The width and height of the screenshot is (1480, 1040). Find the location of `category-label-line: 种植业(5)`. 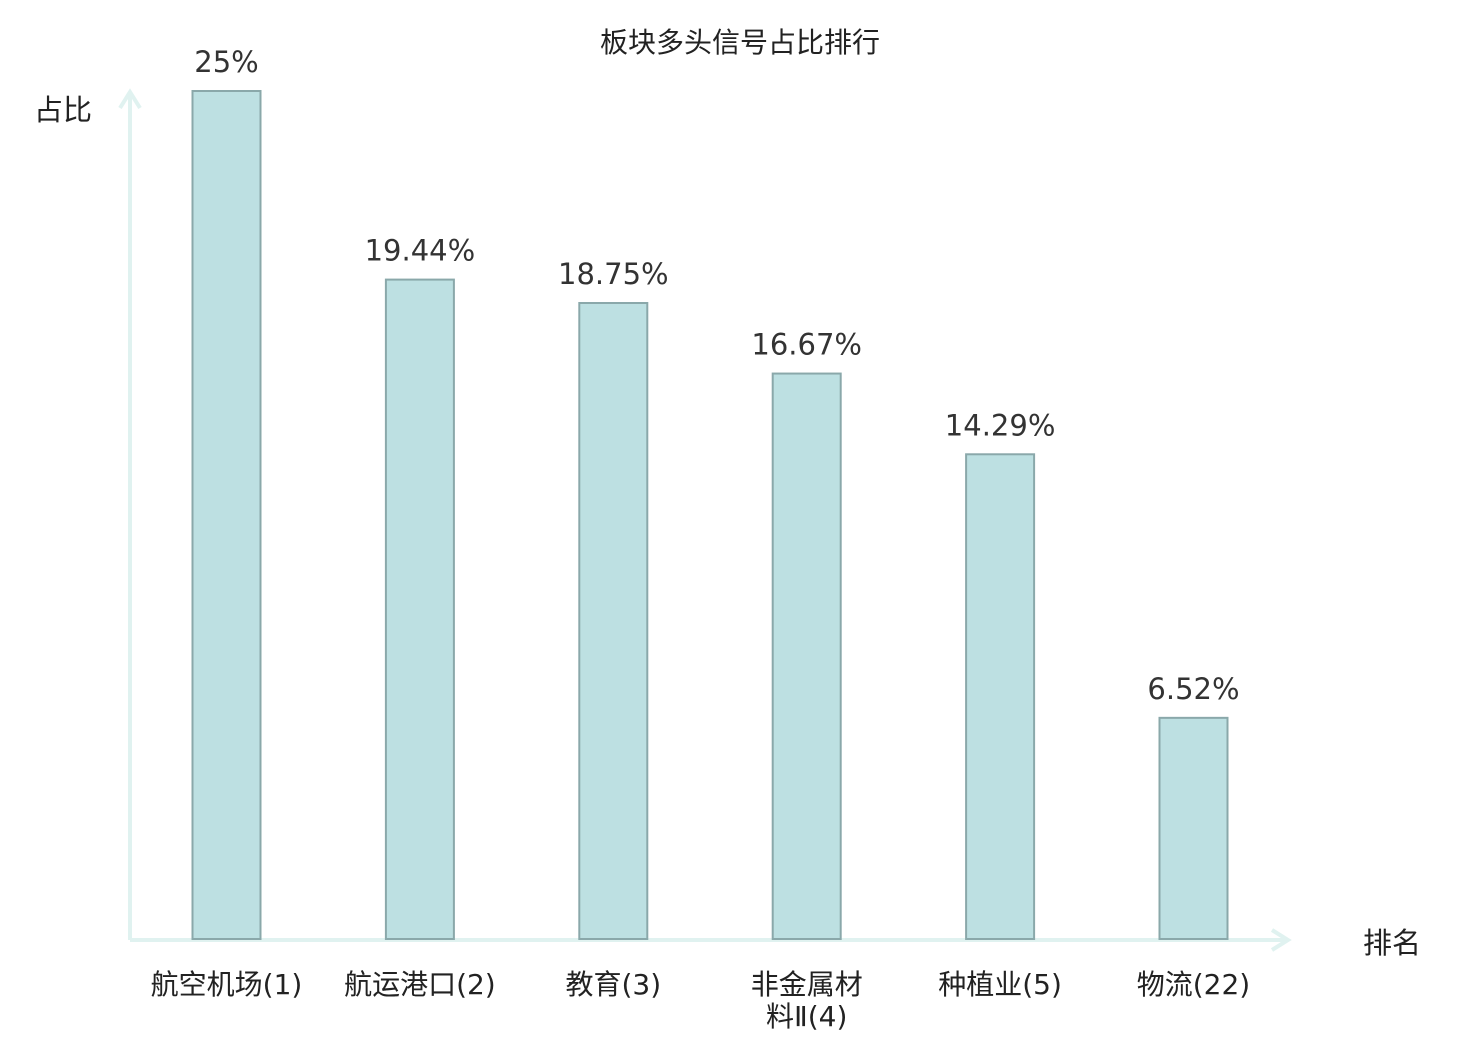

category-label-line: 种植业(5) is located at coordinates (1000, 984).